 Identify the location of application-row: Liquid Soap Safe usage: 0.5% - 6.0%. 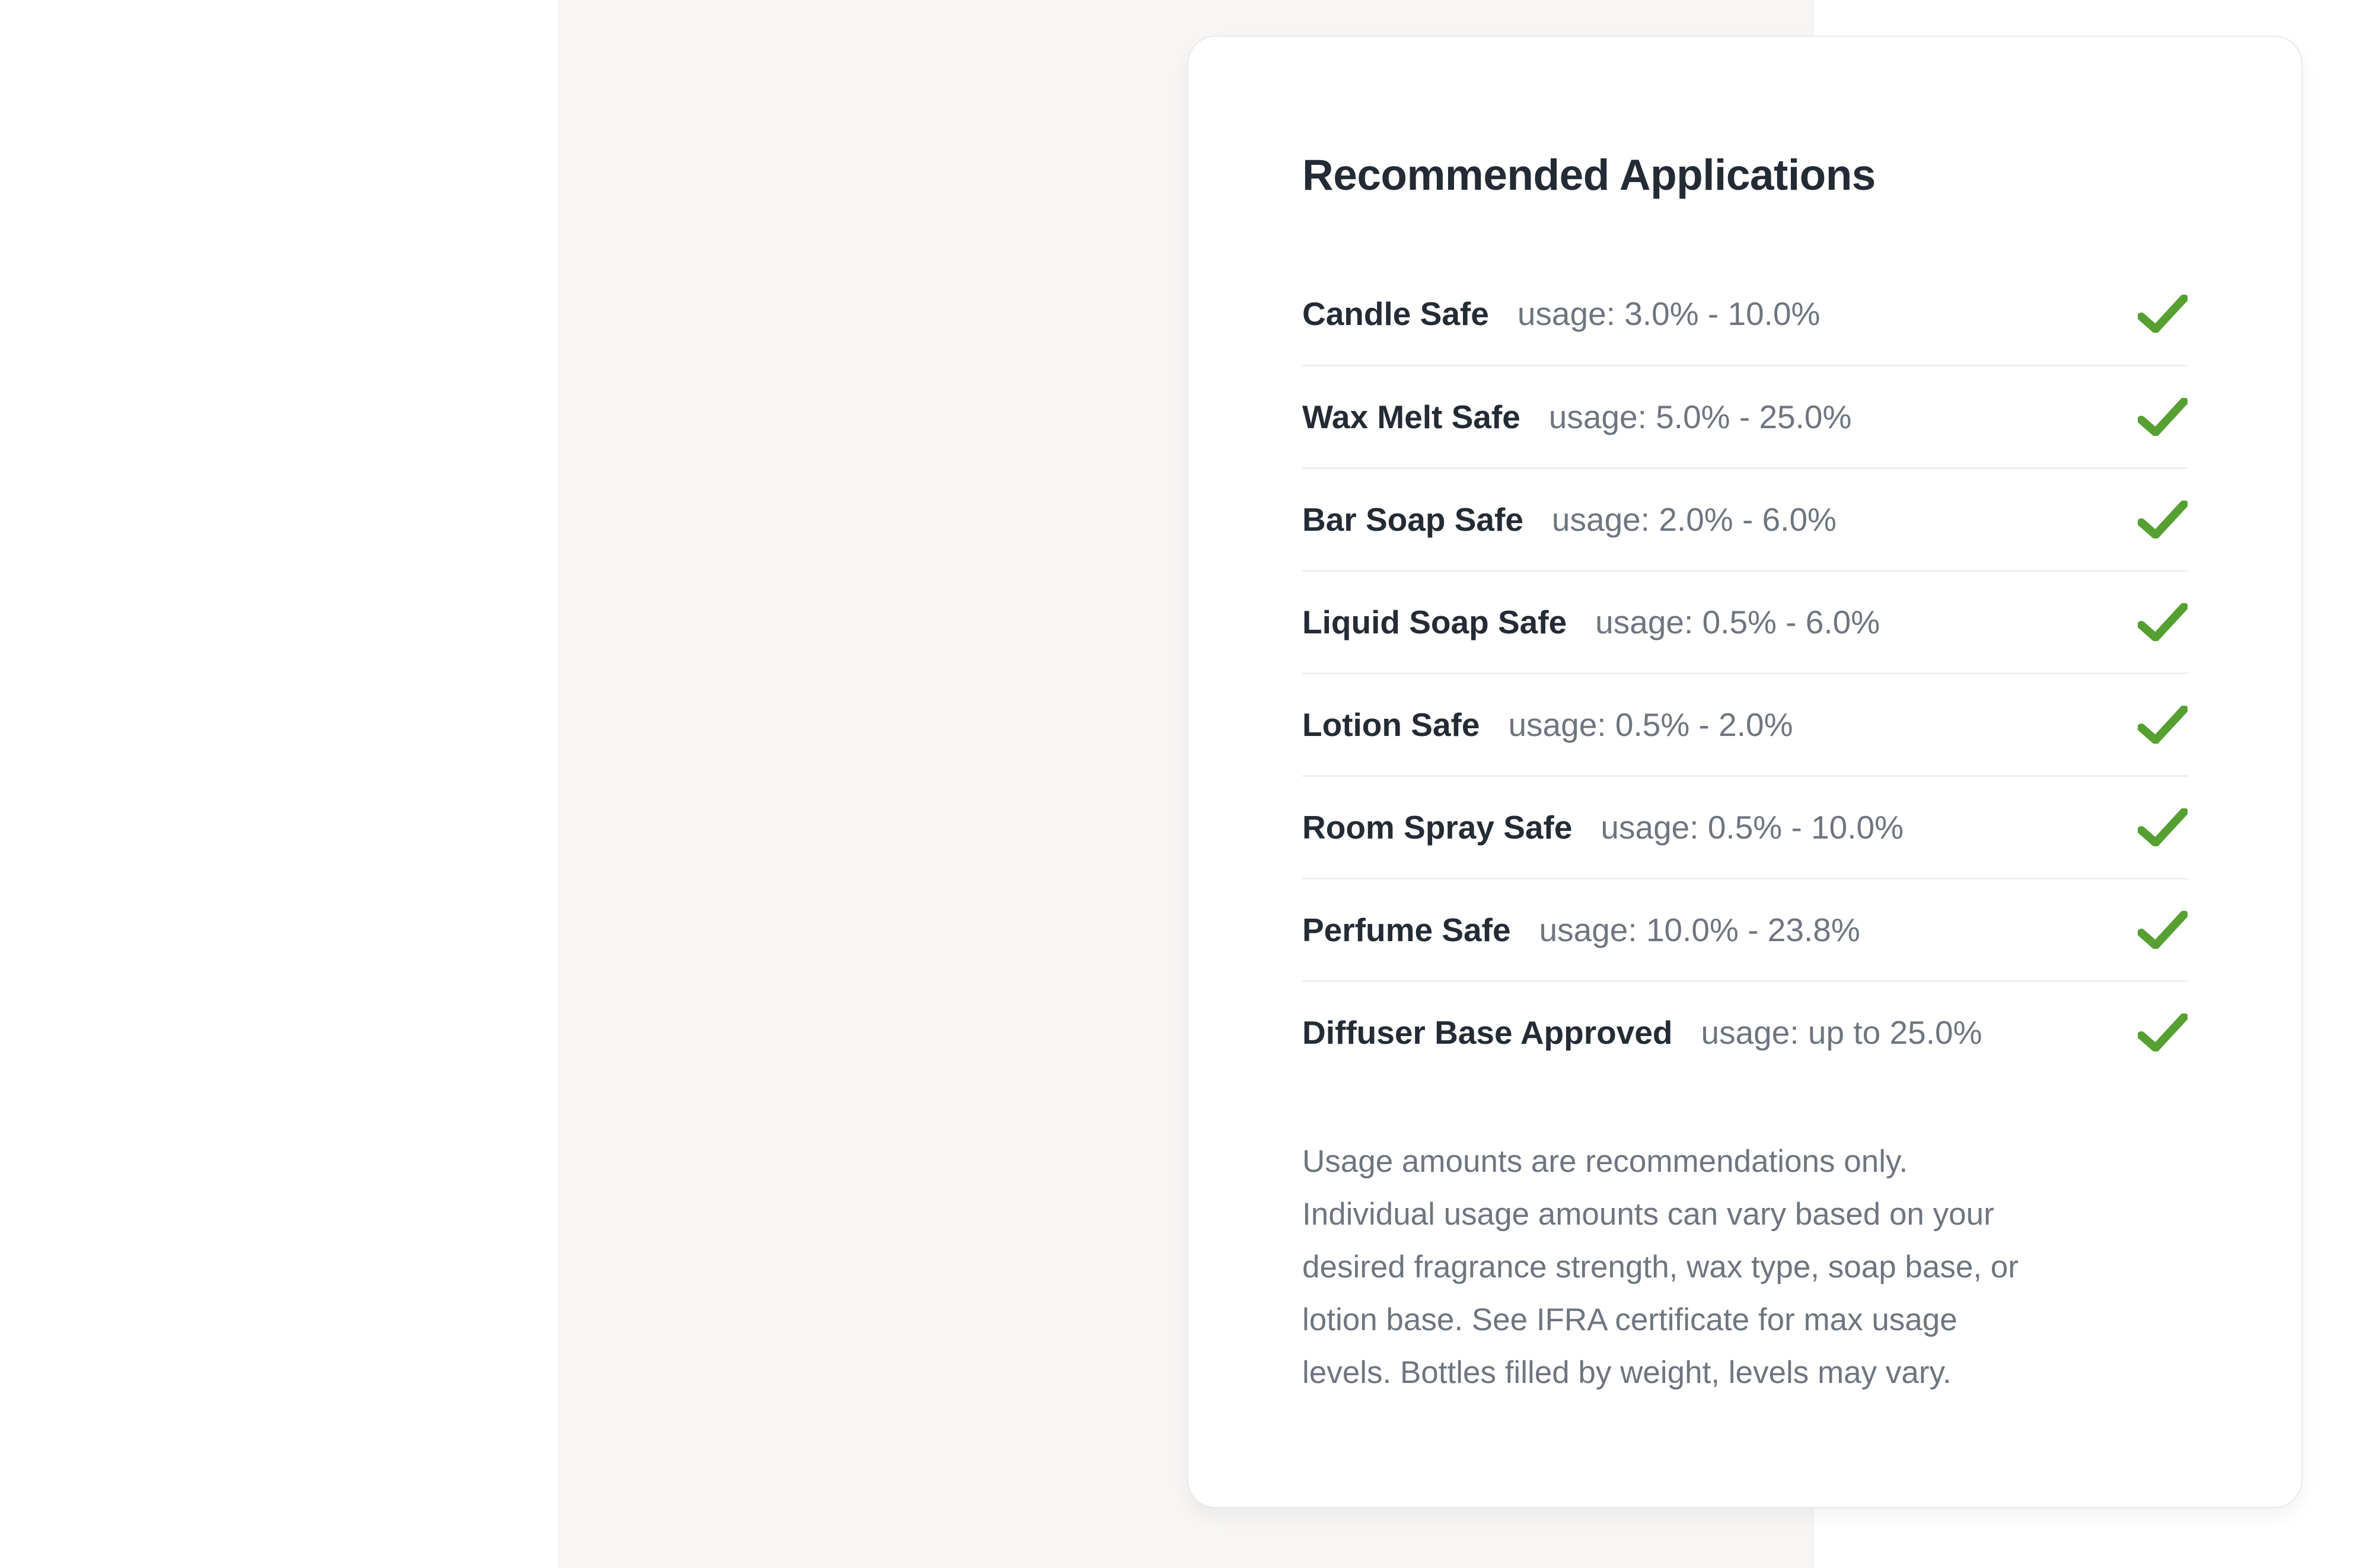
(1745, 622).